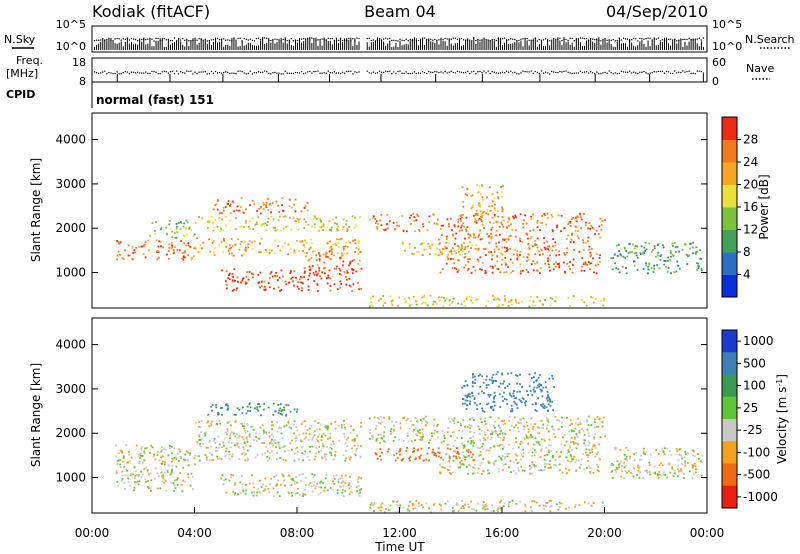 The width and height of the screenshot is (800, 554). I want to click on date-title: 04/Sep/2010, so click(657, 11).